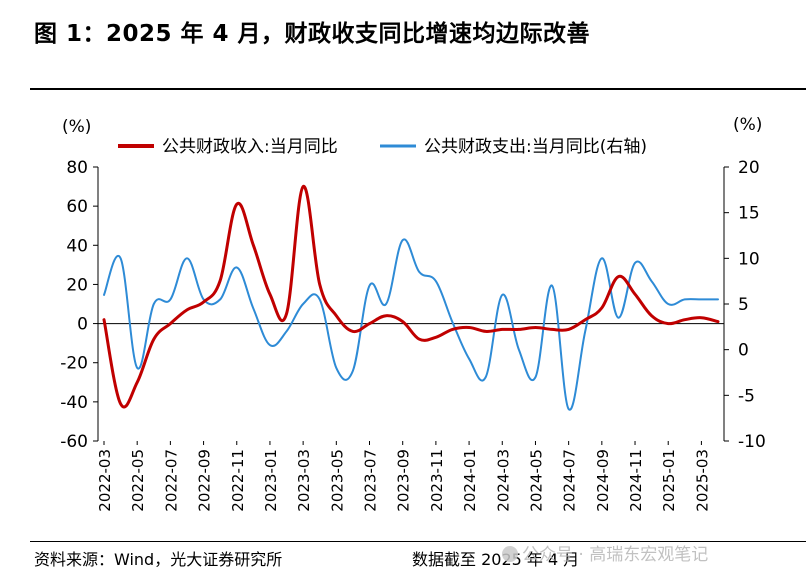 The width and height of the screenshot is (806, 585). What do you see at coordinates (77, 168) in the screenshot?
I see `left-tick-label: 80` at bounding box center [77, 168].